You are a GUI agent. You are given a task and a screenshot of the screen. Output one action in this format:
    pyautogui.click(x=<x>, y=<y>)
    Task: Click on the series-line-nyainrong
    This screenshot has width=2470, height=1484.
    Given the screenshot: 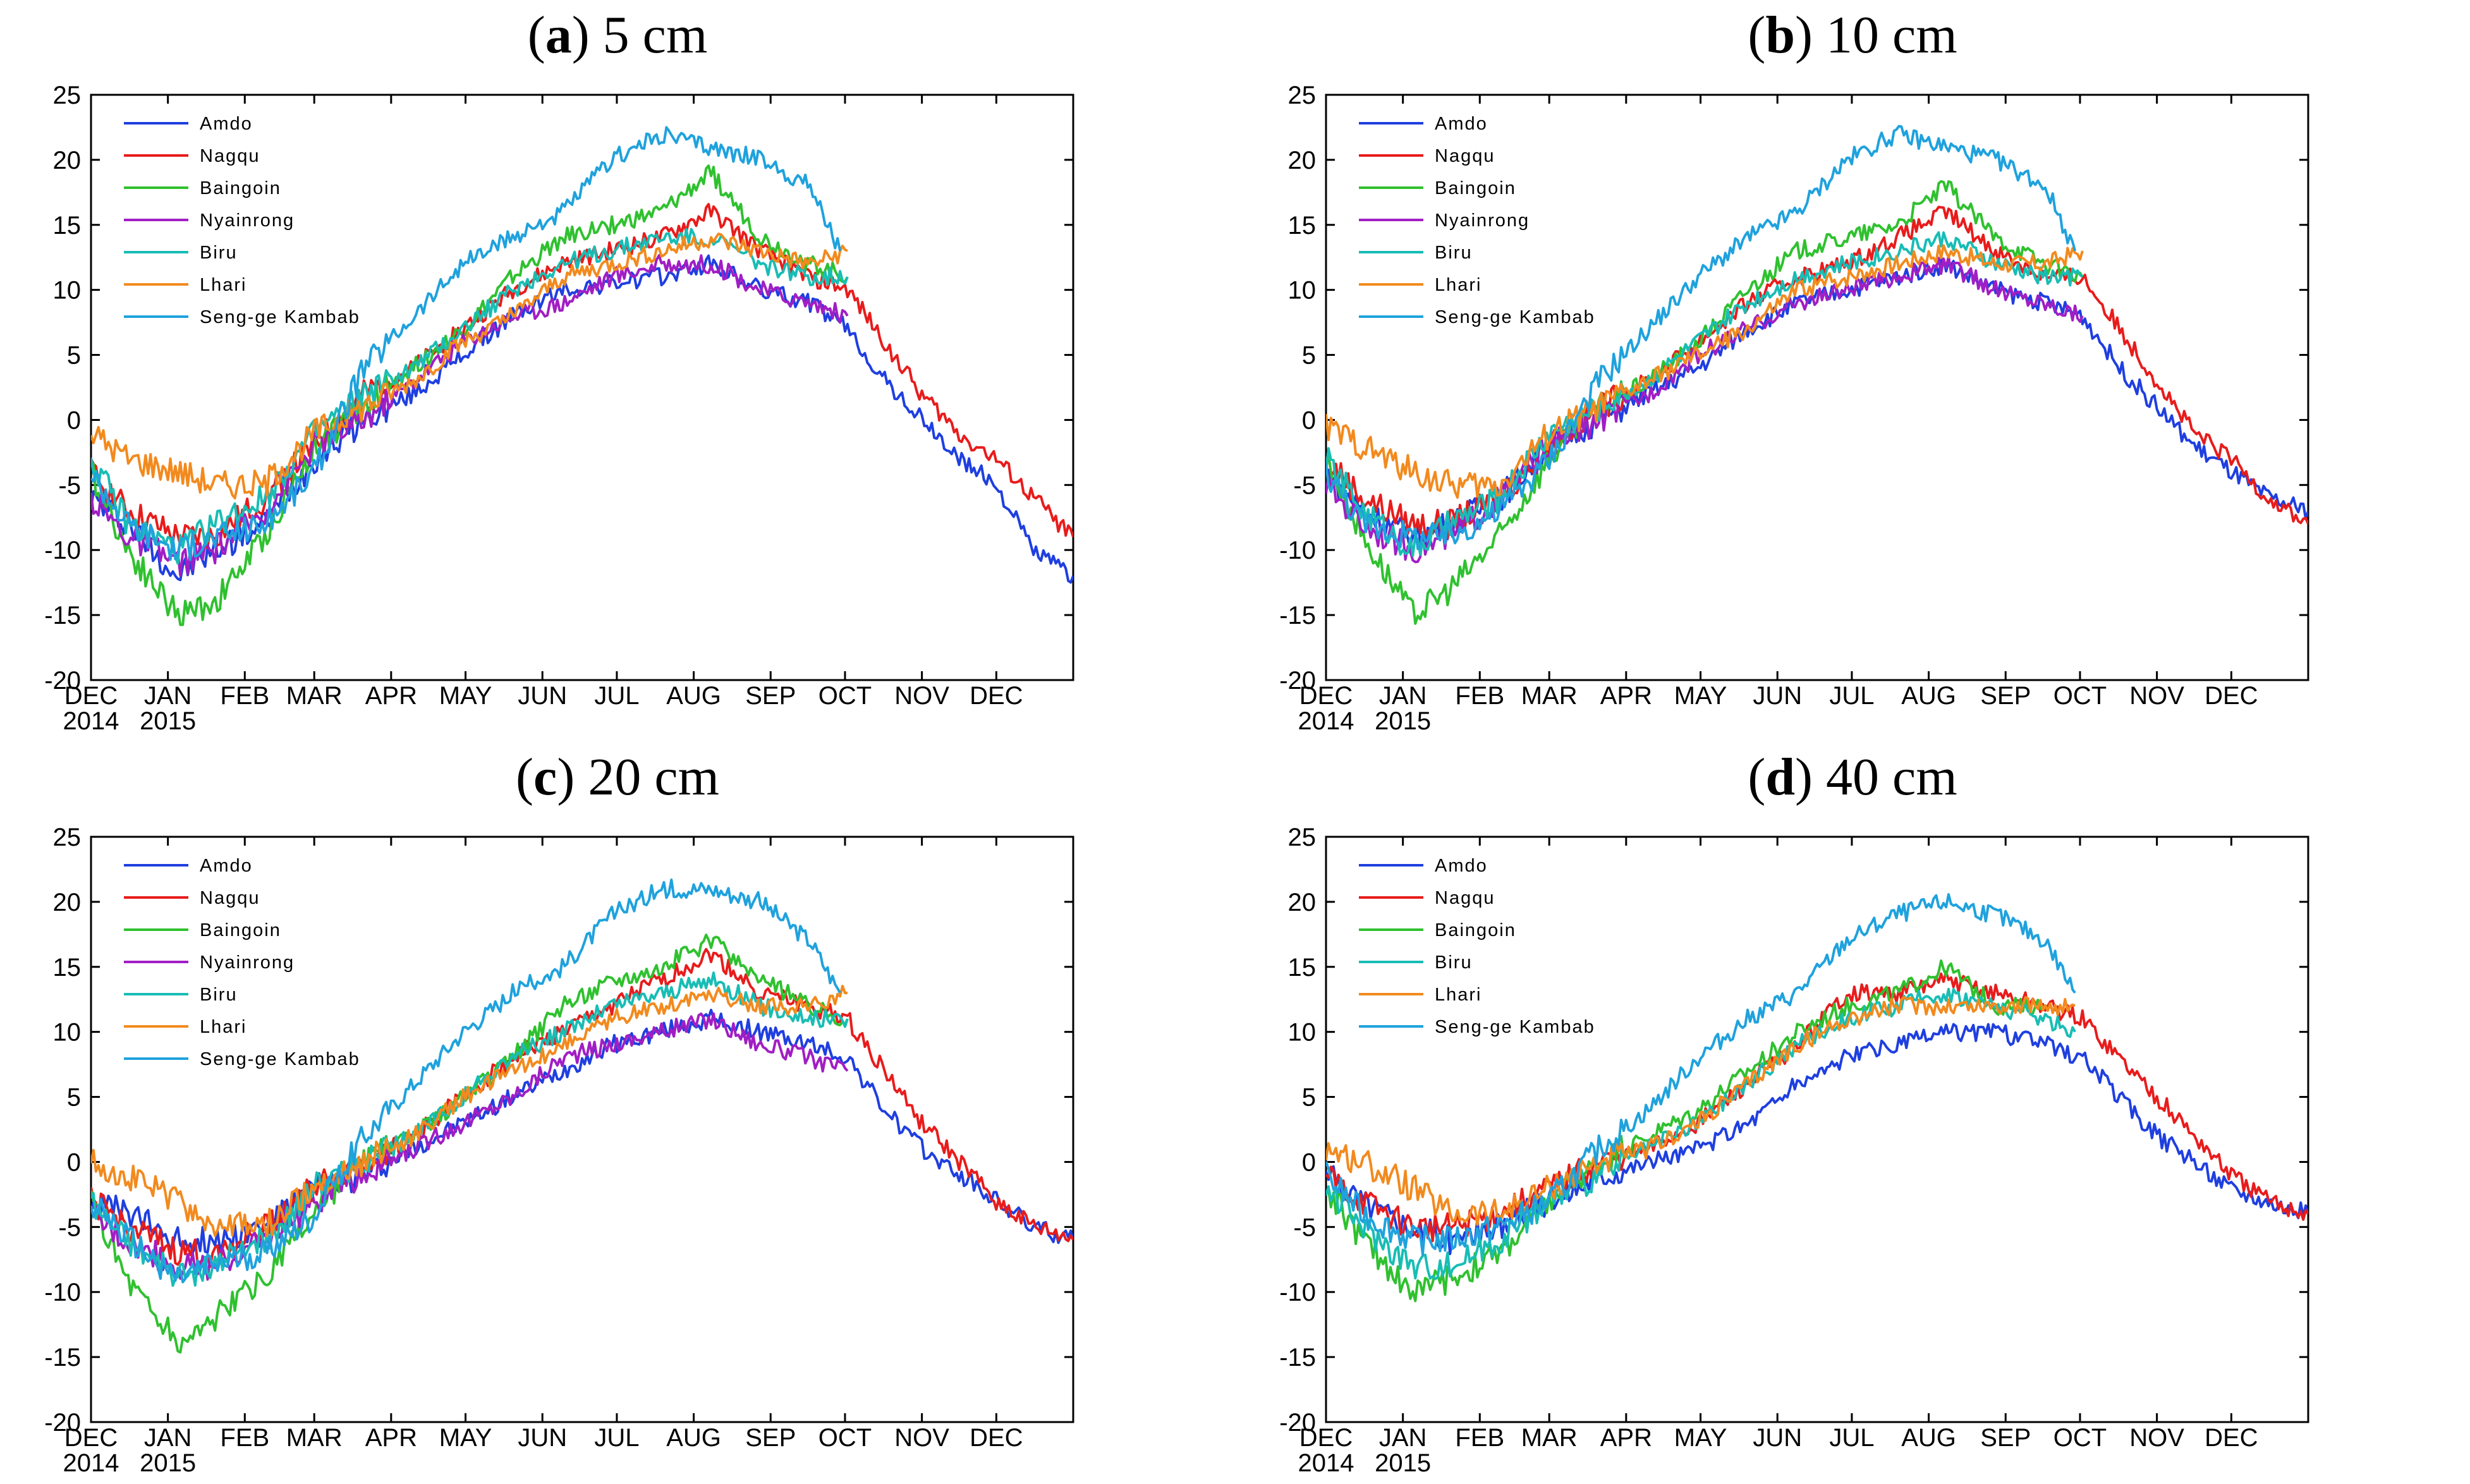 What is the action you would take?
    pyautogui.click(x=470, y=415)
    